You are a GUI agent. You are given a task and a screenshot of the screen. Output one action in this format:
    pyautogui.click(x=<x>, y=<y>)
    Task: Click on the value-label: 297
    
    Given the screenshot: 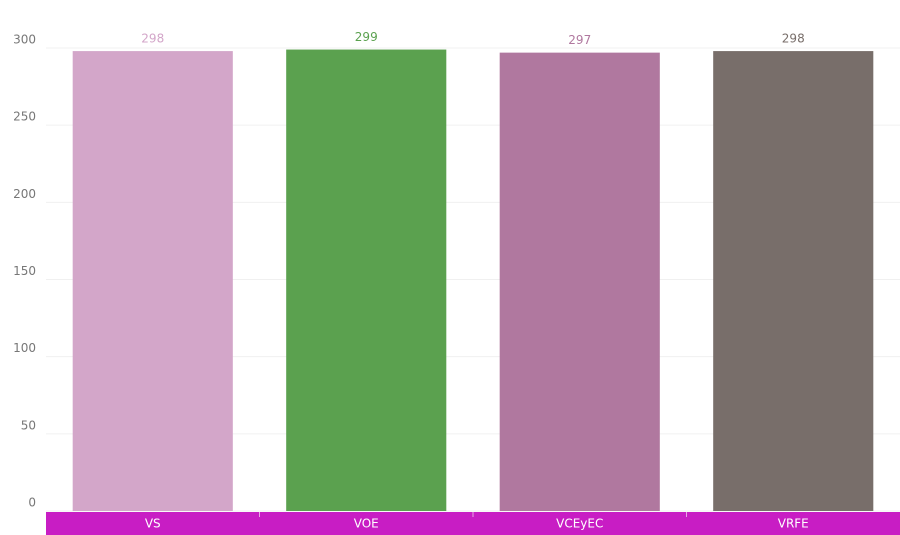 What is the action you would take?
    pyautogui.click(x=579, y=40)
    